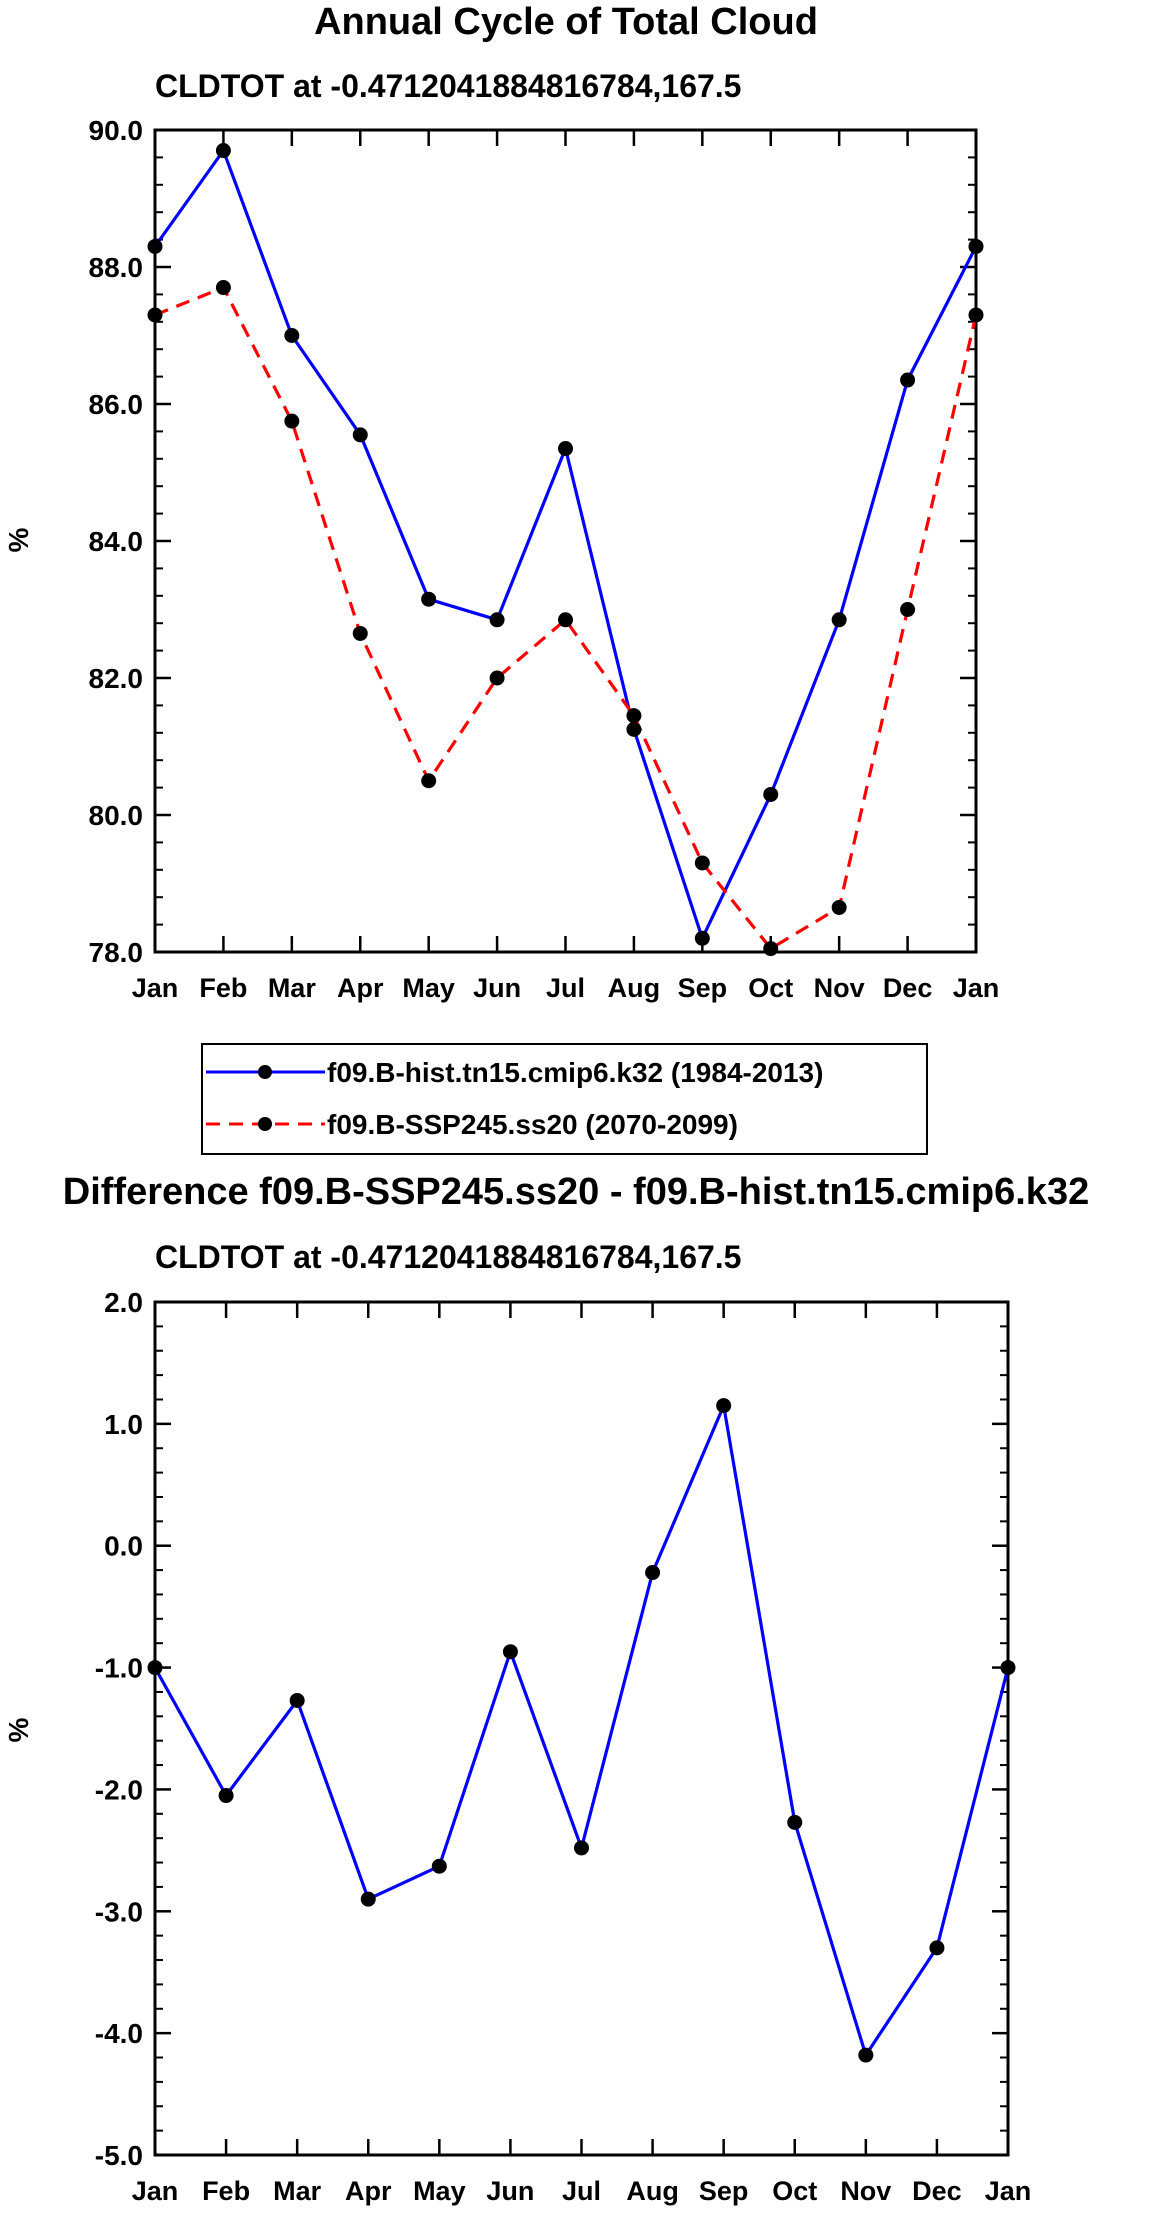 This screenshot has height=2231, width=1161. I want to click on chart1-subtitle: CLDTOT at -0.4712041884816784,167.5, so click(448, 86).